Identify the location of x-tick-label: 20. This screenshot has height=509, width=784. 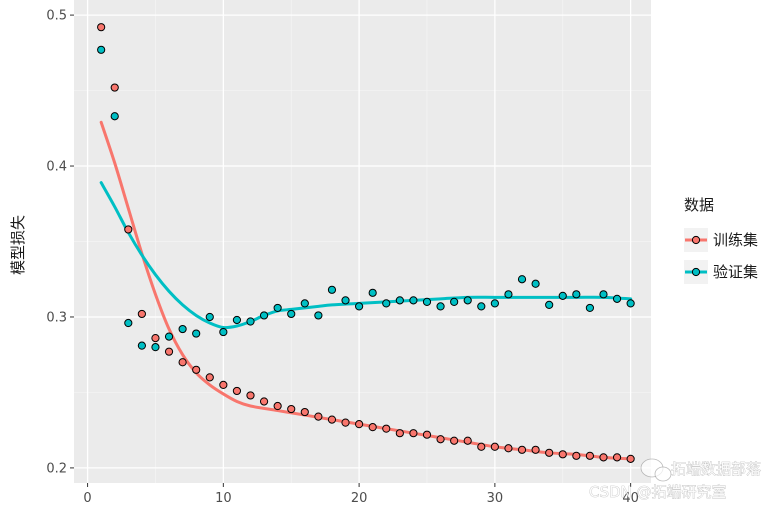
(359, 498).